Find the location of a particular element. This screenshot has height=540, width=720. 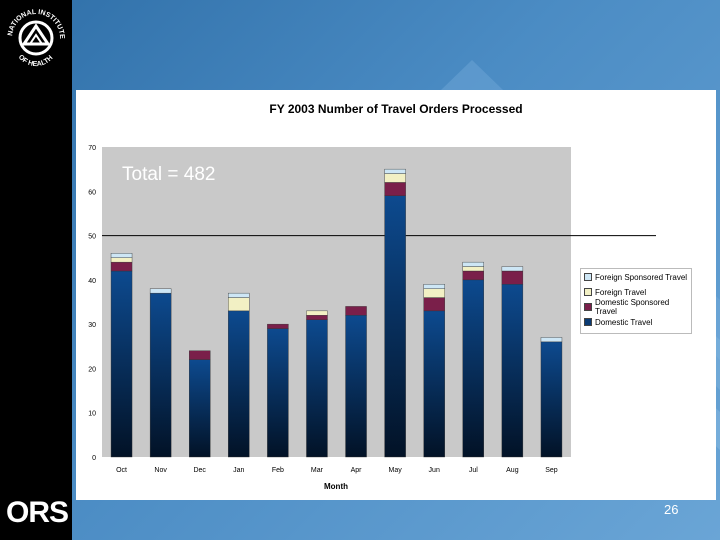

total-annotation: Total = 482 is located at coordinates (169, 174).